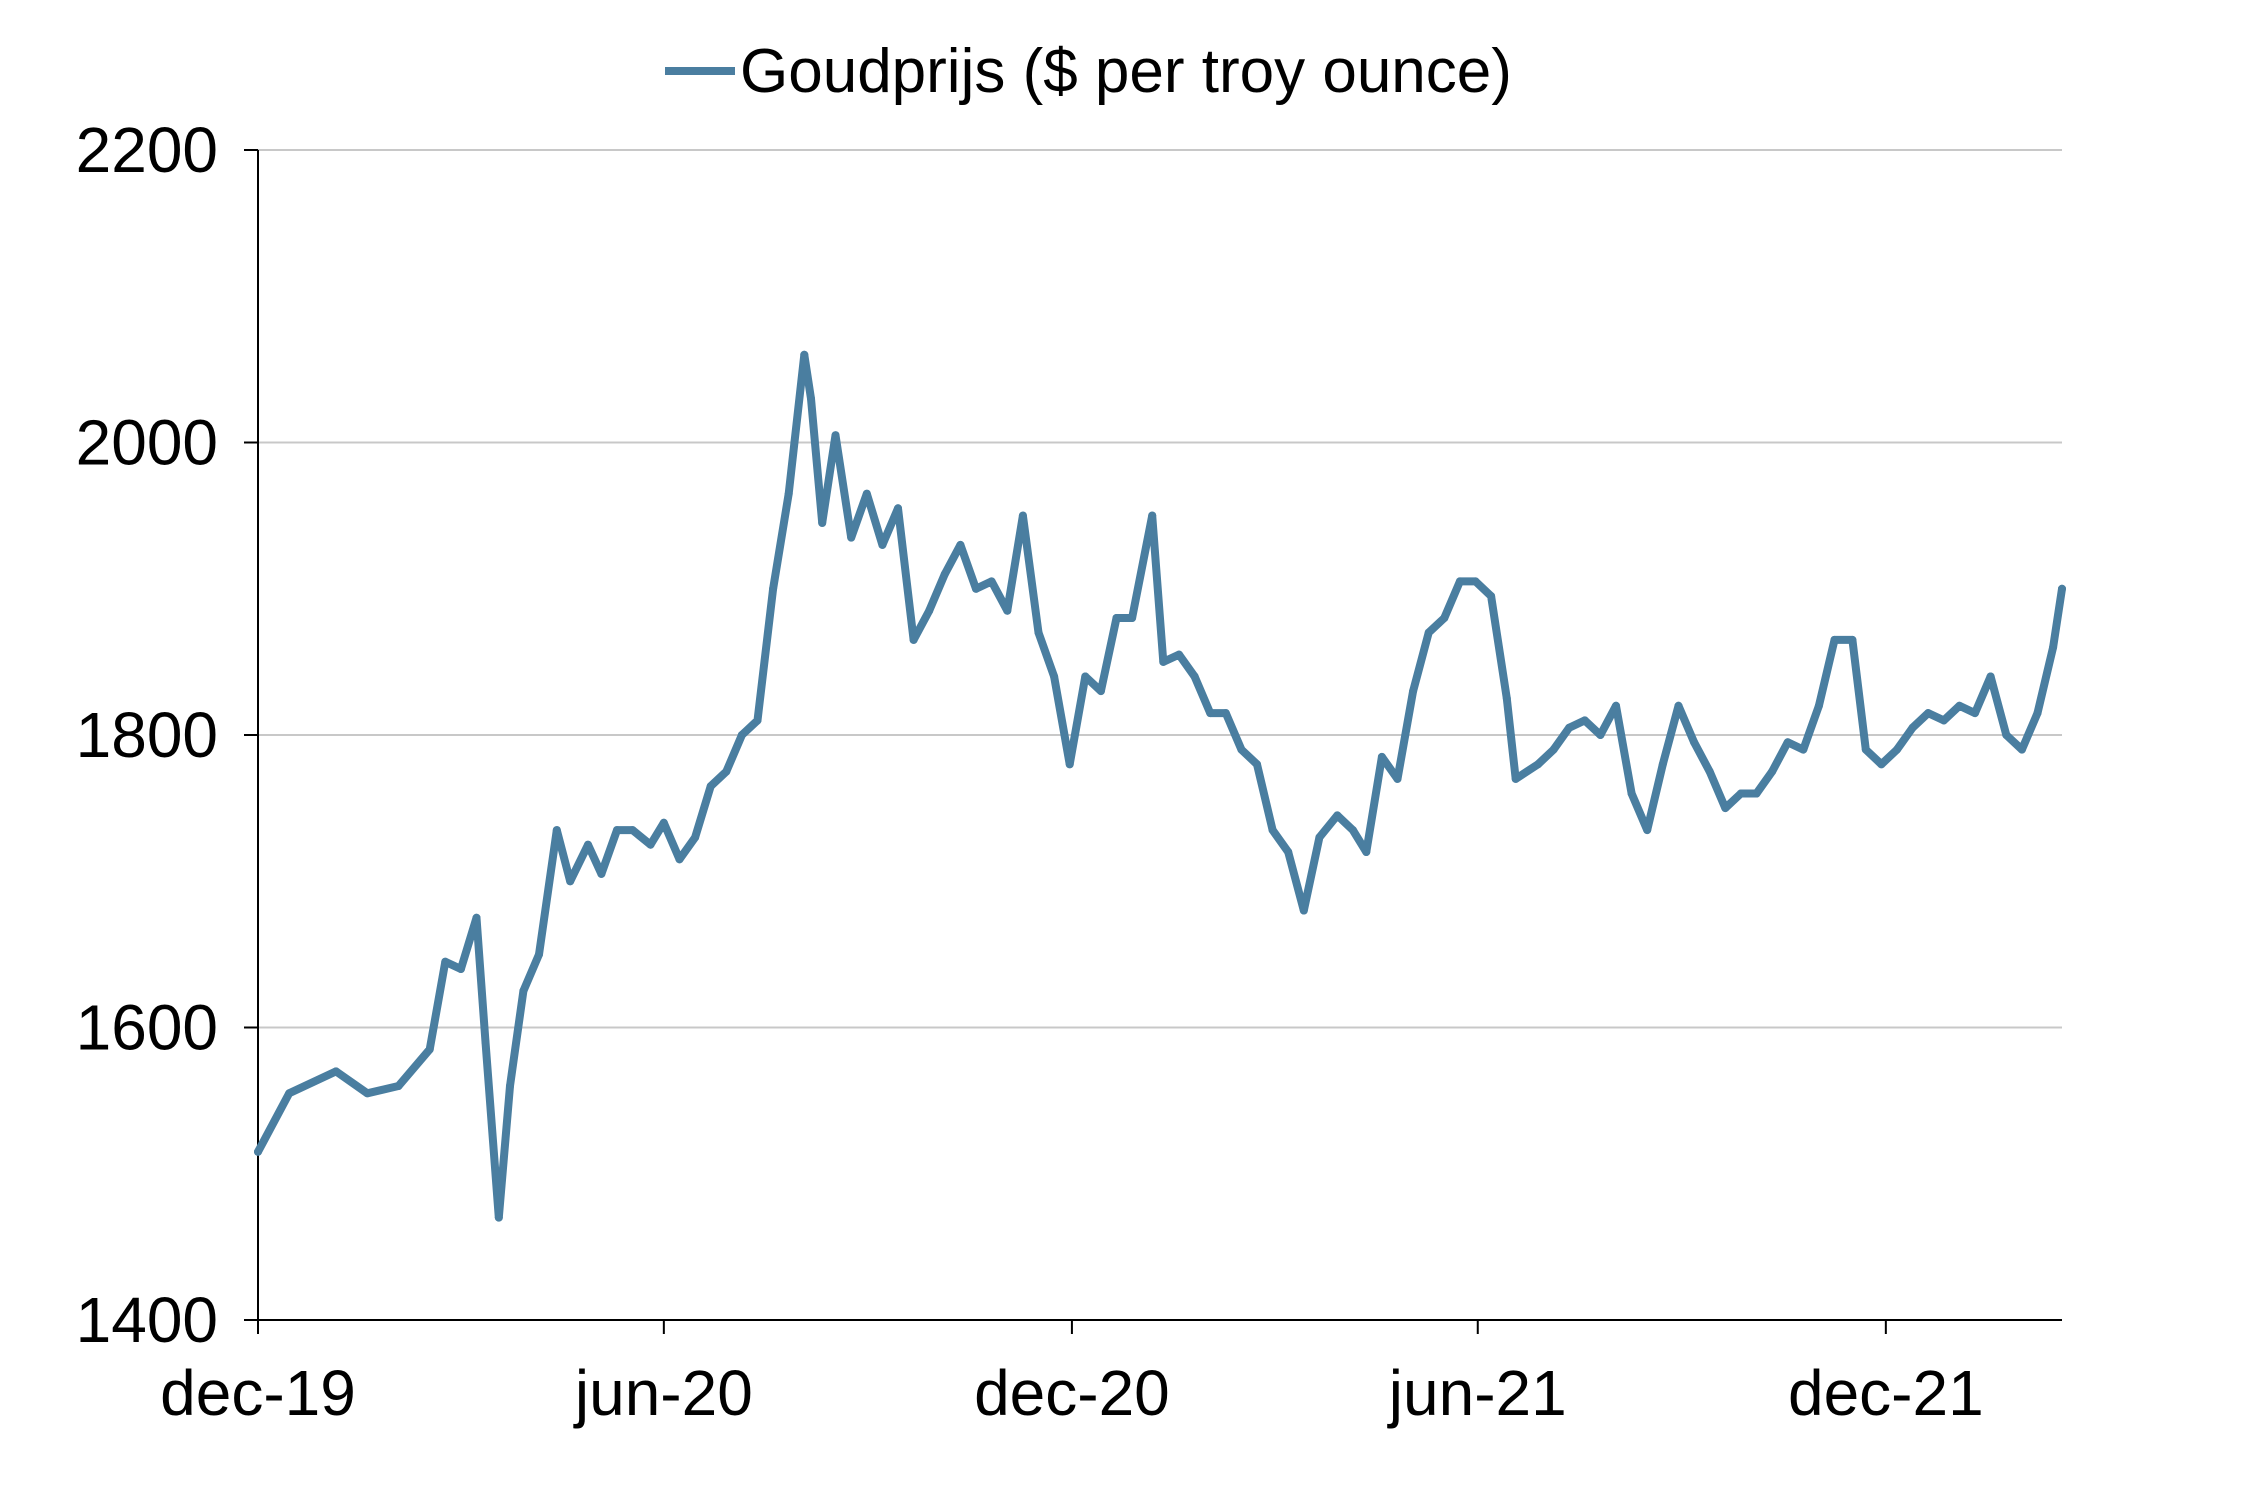 The height and width of the screenshot is (1511, 2258). What do you see at coordinates (147, 150) in the screenshot?
I see `y-tick-label: 2200` at bounding box center [147, 150].